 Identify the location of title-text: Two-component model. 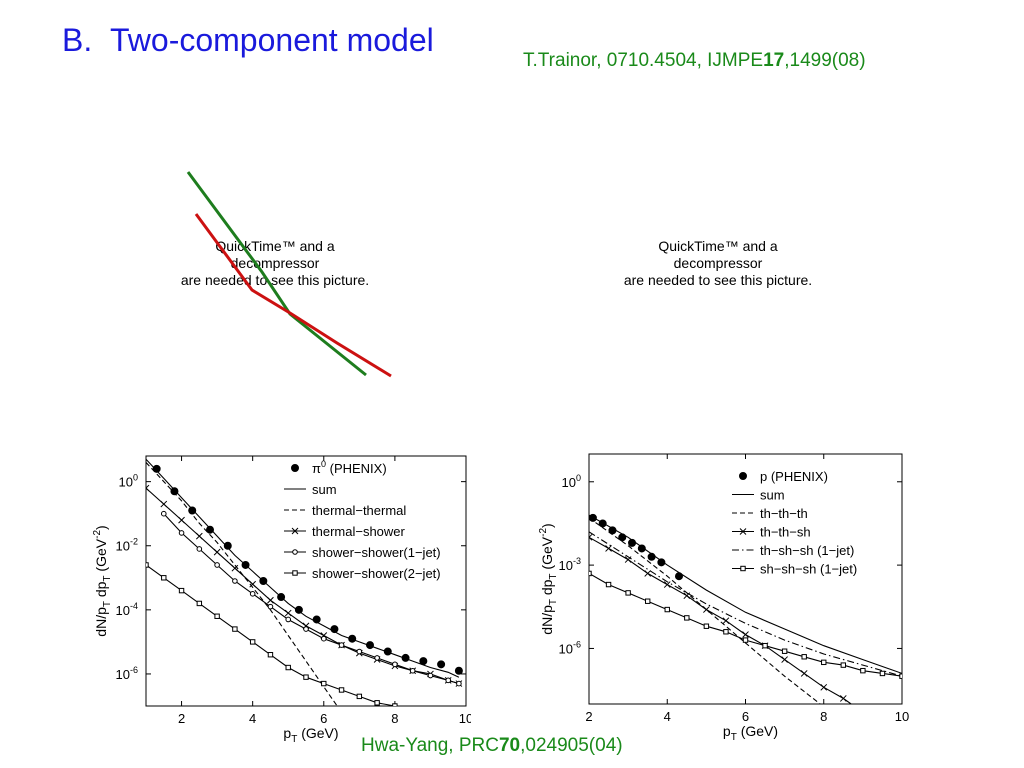
(272, 40).